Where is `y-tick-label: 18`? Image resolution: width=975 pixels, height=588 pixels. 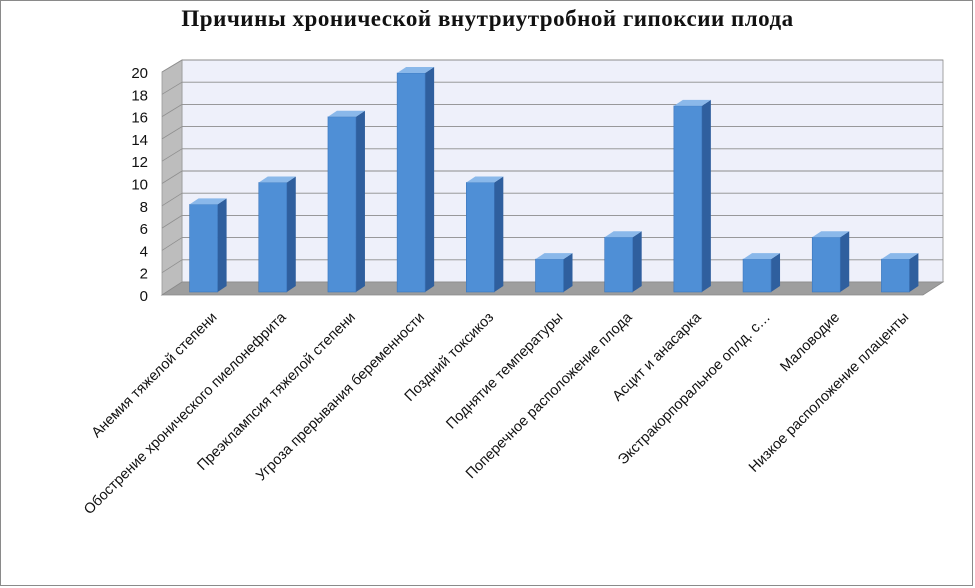
y-tick-label: 18 is located at coordinates (139, 95).